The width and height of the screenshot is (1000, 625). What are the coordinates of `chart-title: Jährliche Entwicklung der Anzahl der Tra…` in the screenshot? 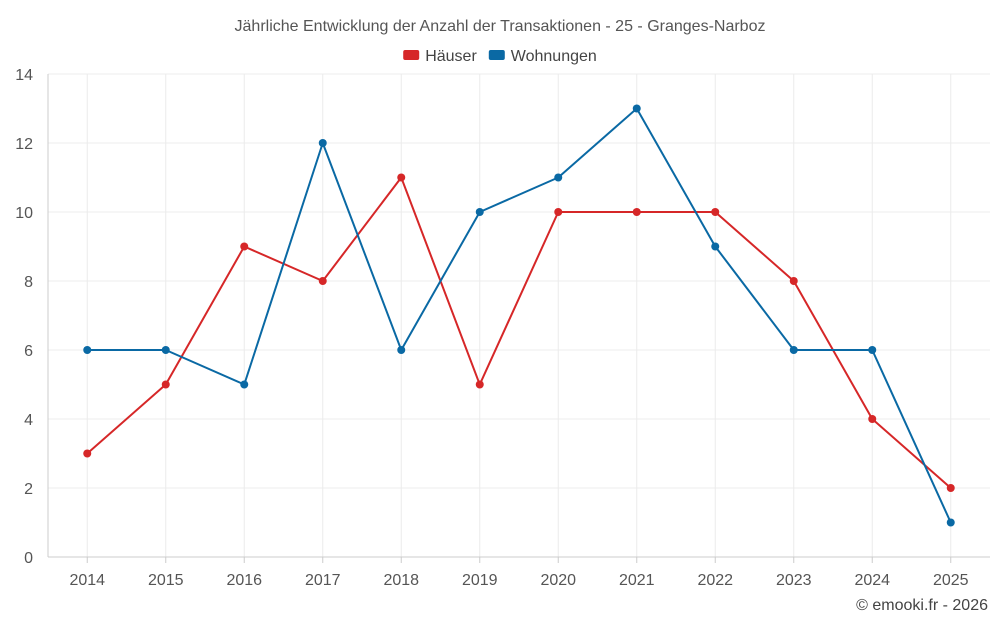 It's located at (500, 26).